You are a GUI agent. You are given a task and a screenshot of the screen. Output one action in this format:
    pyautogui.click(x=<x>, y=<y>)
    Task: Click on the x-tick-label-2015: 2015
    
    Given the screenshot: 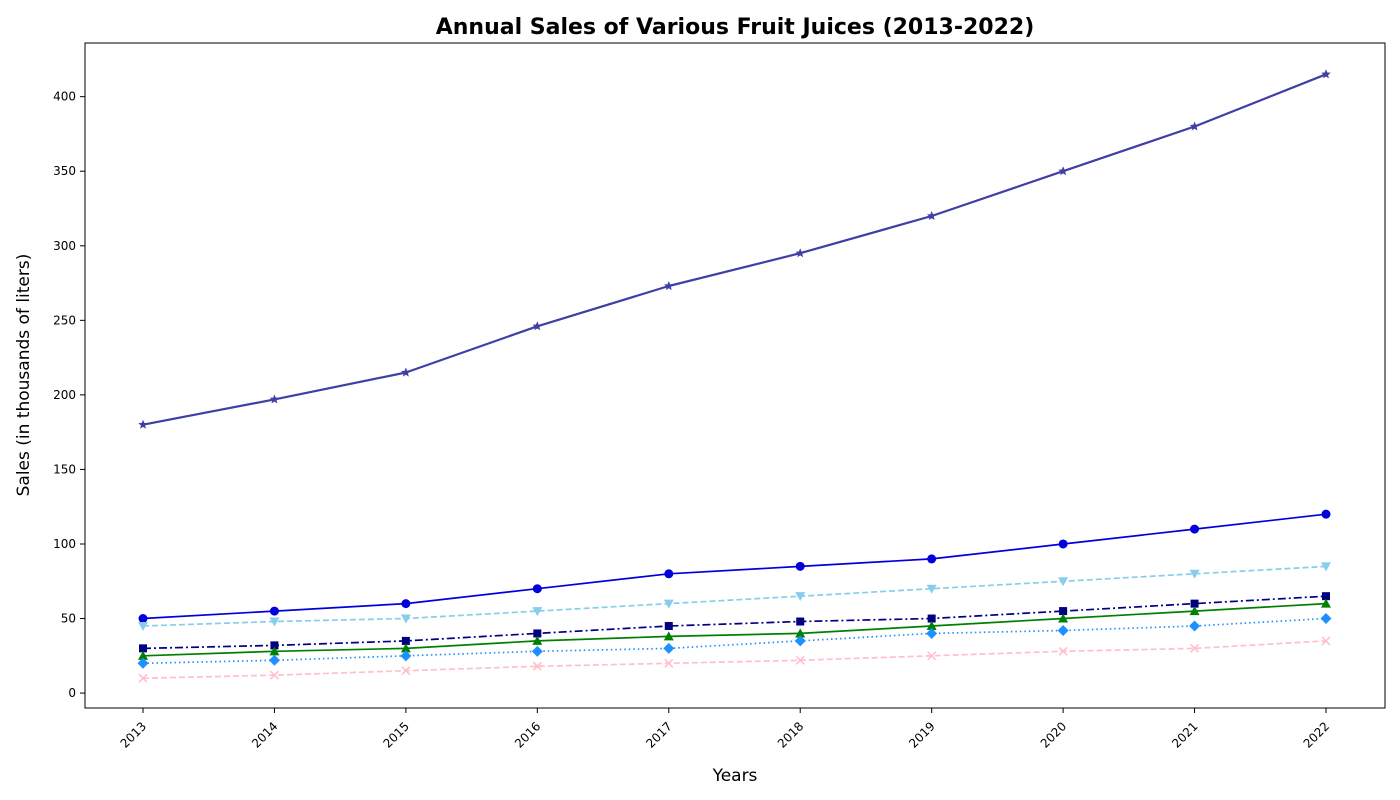 What is the action you would take?
    pyautogui.click(x=396, y=734)
    